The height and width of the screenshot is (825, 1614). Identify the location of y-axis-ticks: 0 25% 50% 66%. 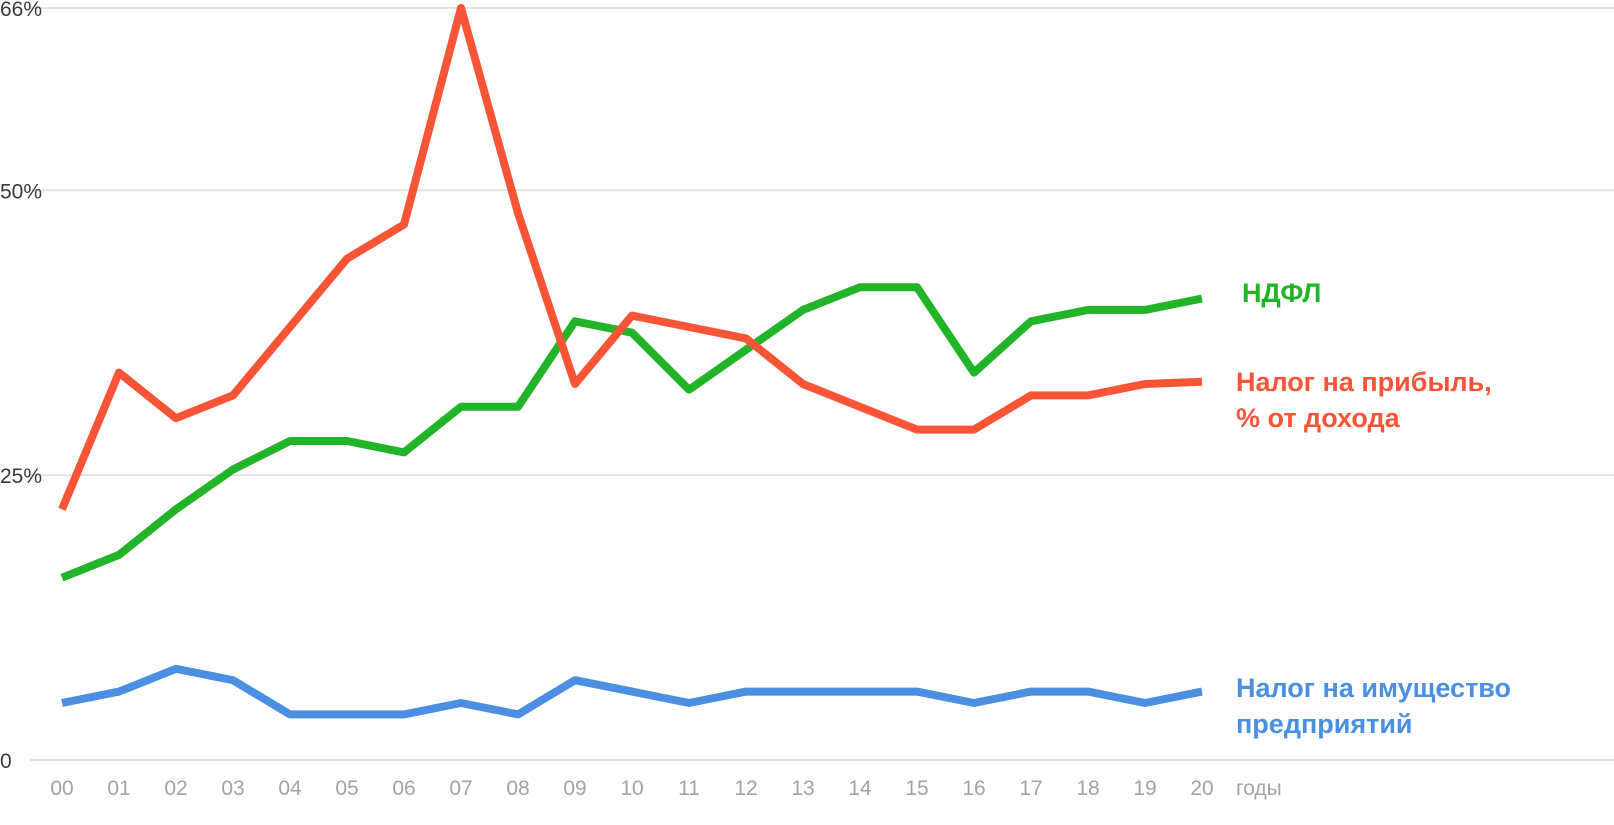
(21, 386).